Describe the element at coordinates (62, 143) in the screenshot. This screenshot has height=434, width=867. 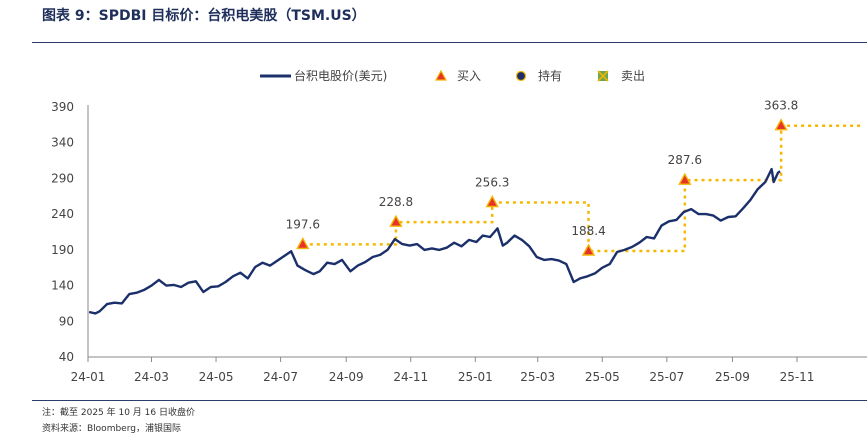
I see `y-tick-label: 340` at that location.